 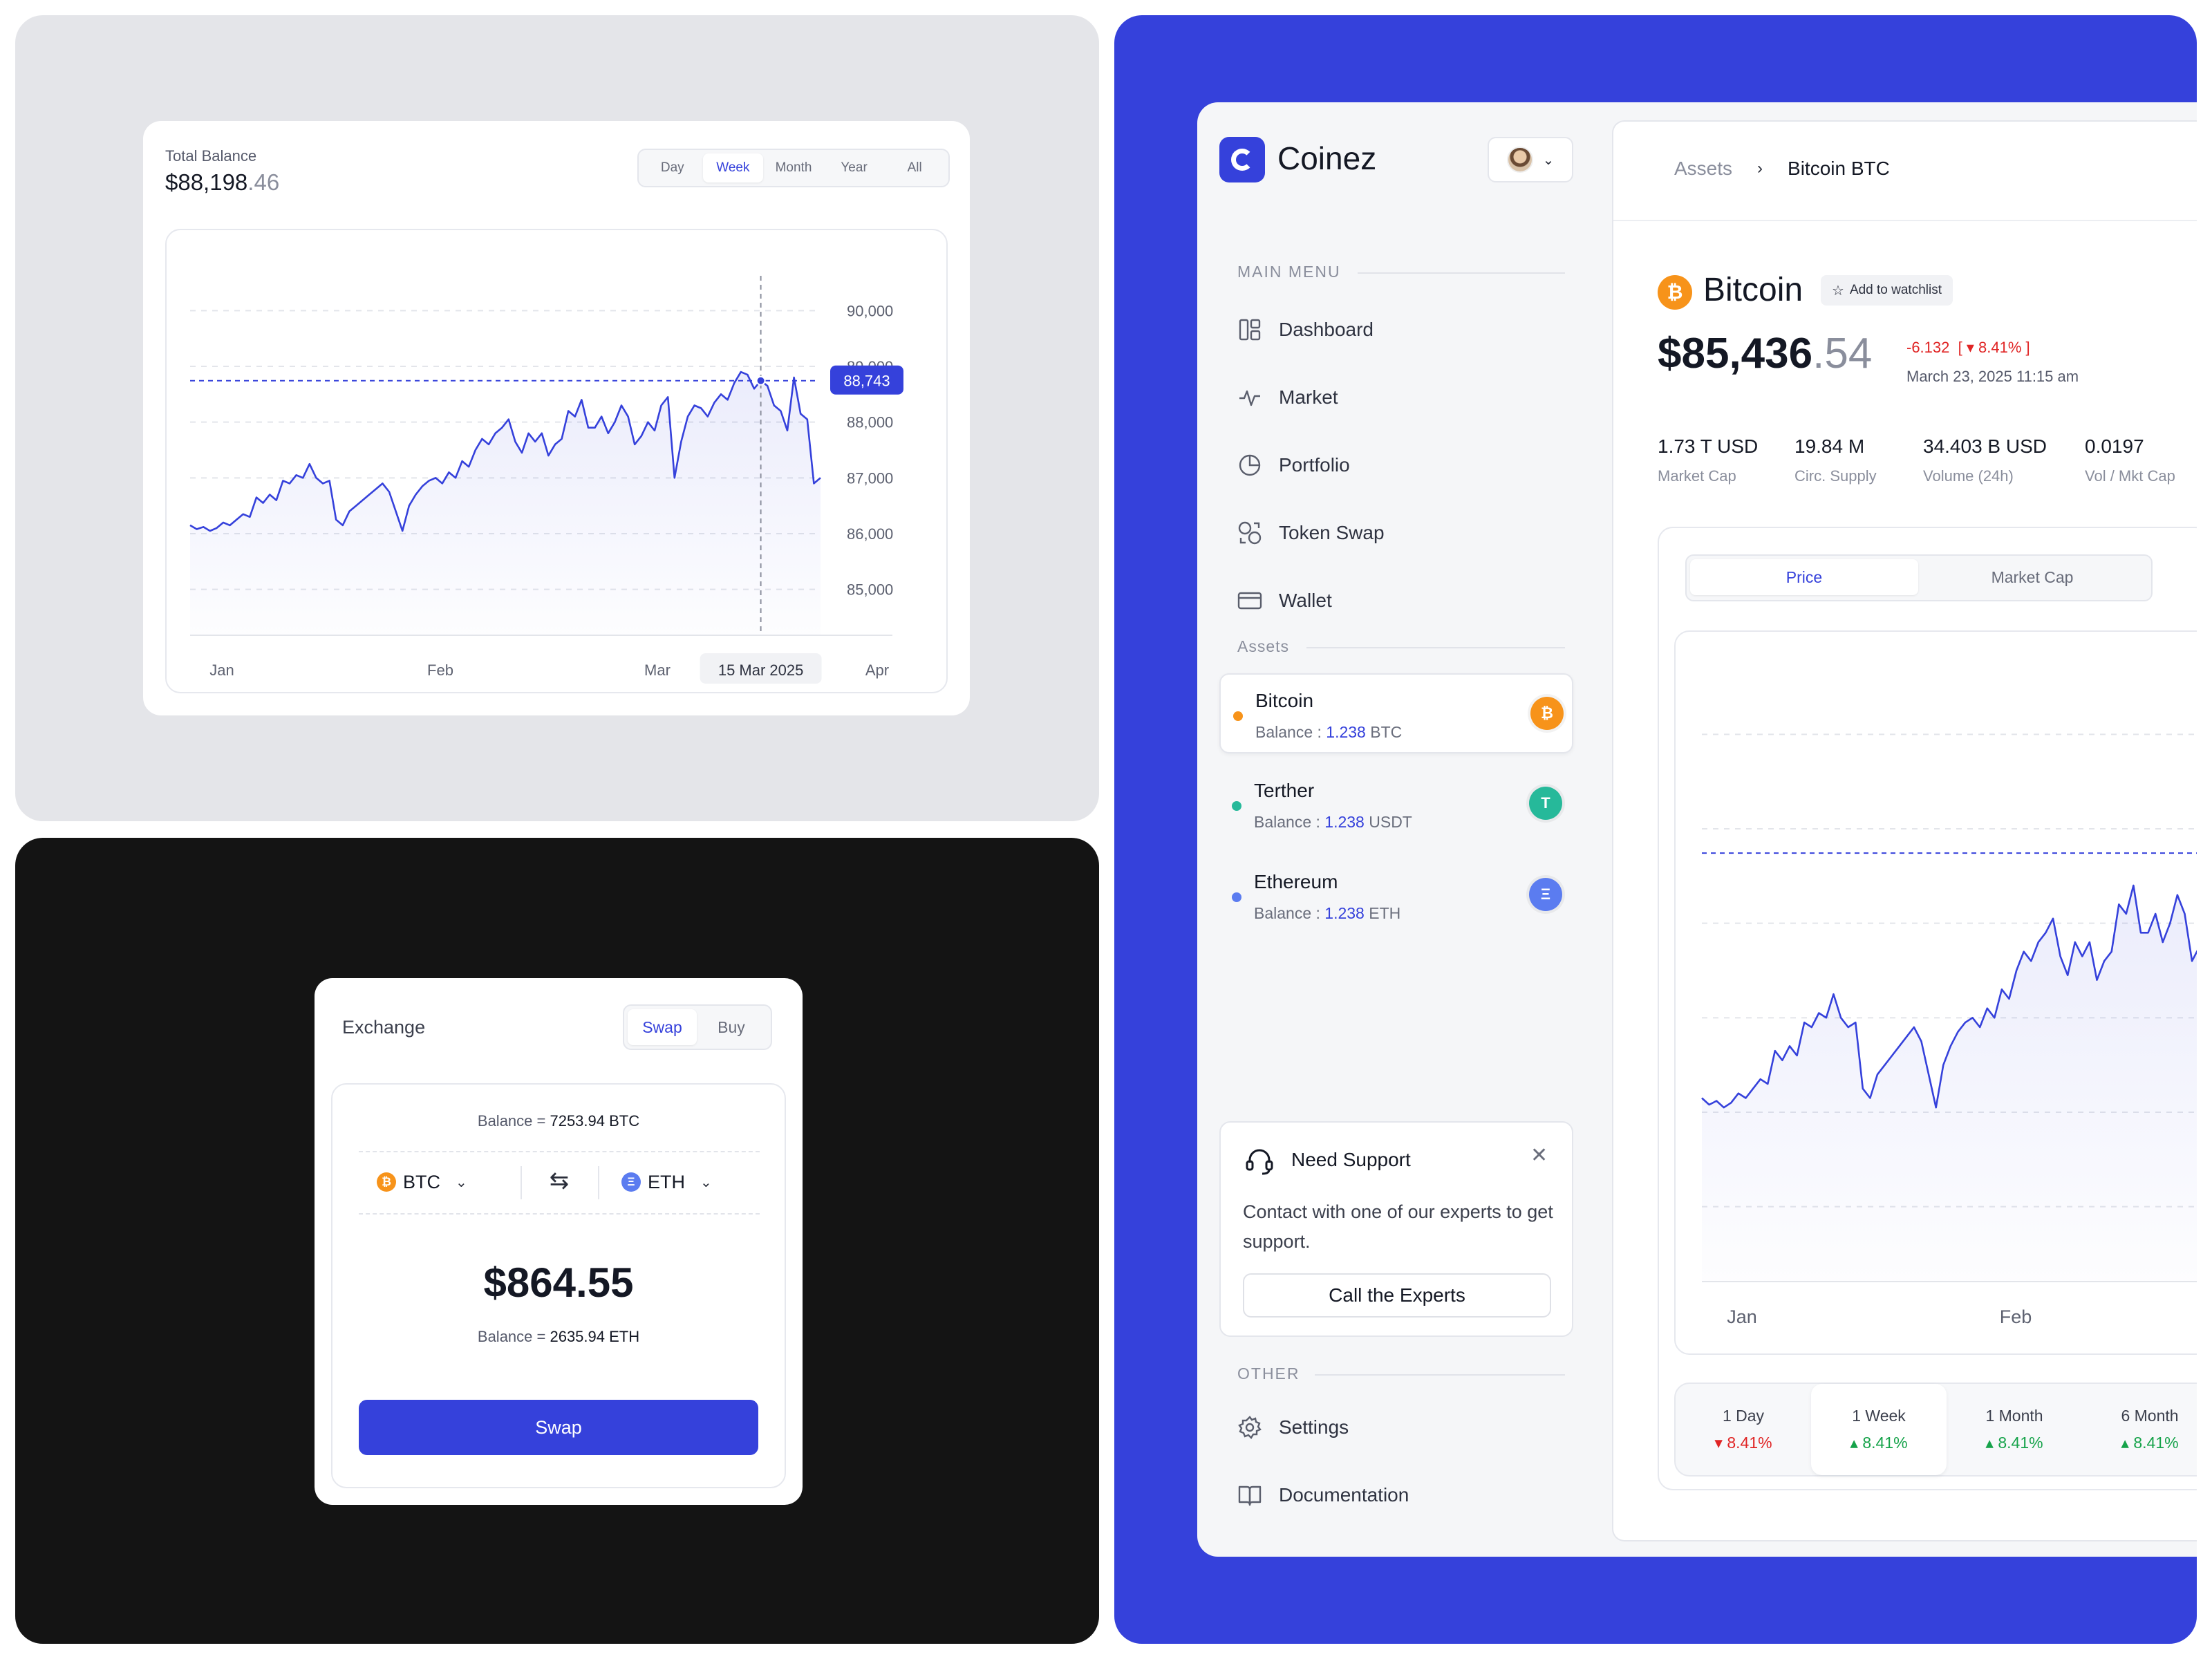 I want to click on asset-name: Terther, so click(x=1284, y=791).